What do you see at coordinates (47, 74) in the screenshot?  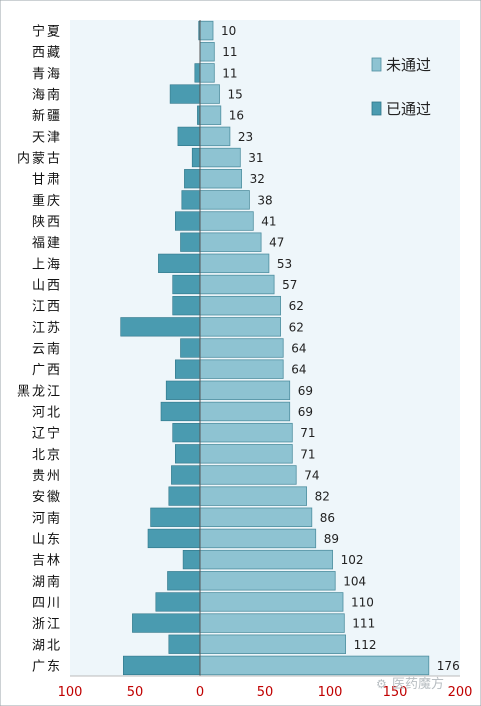 I see `category-label-2: 青海` at bounding box center [47, 74].